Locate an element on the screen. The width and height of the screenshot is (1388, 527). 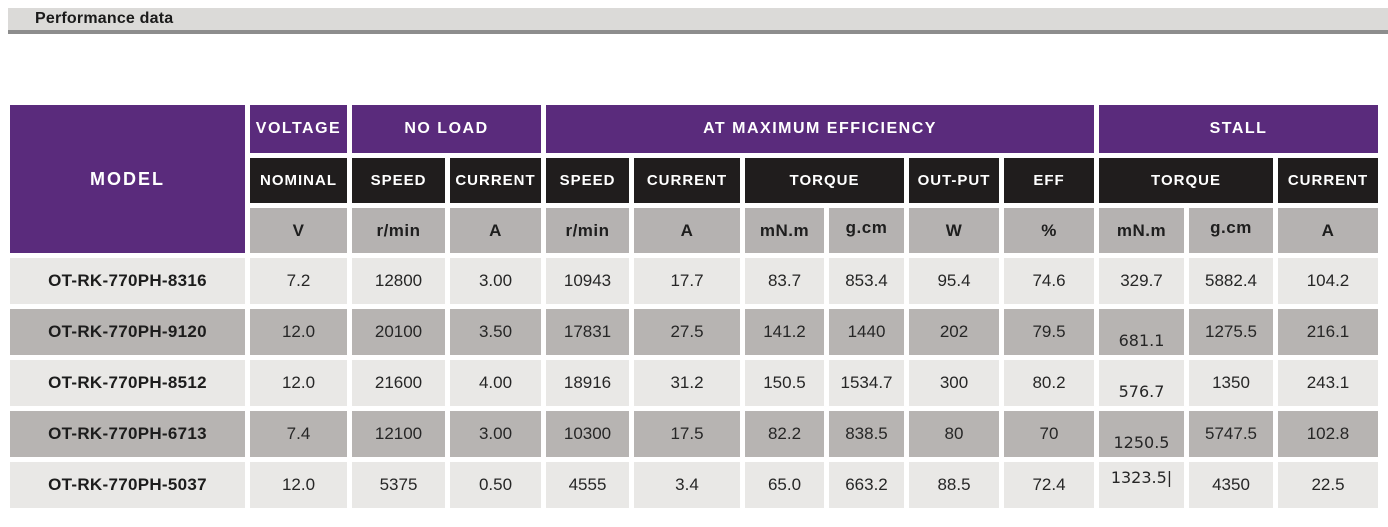
value-cell: 74.6 is located at coordinates (1049, 281).